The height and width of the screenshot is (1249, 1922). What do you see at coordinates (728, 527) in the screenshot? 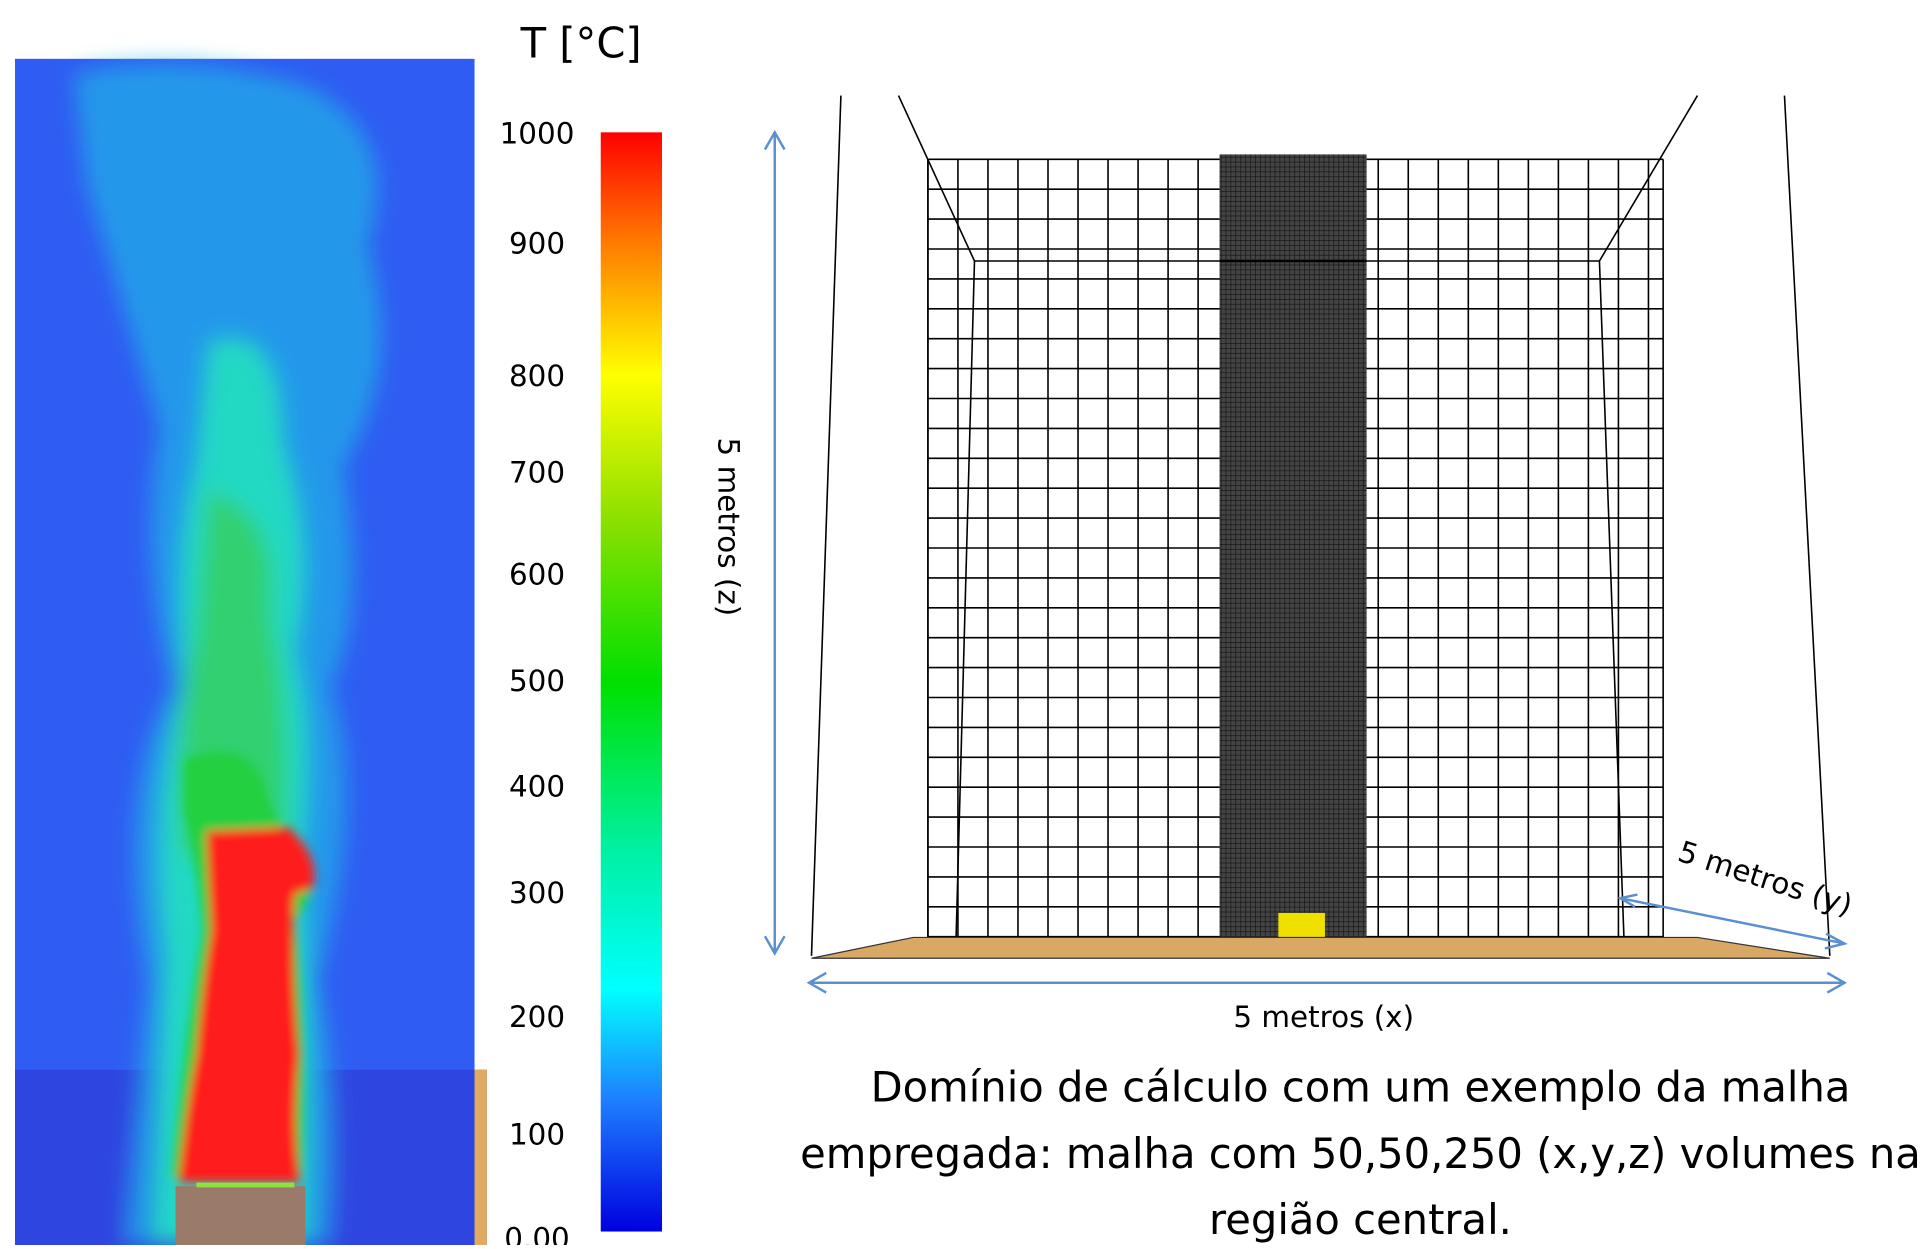
I see `z-label: 5 metros (z)` at bounding box center [728, 527].